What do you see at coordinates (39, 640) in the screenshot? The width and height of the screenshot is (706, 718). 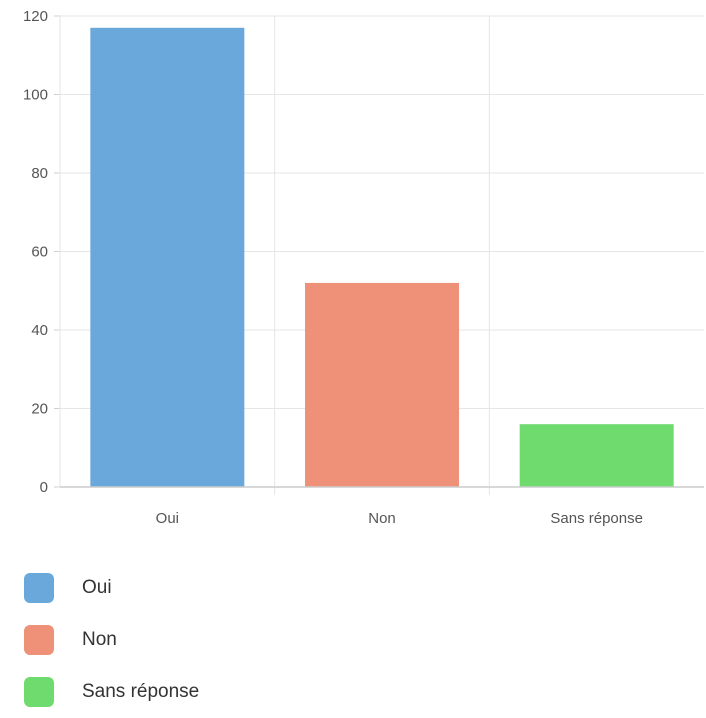 I see `legend-swatch-non` at bounding box center [39, 640].